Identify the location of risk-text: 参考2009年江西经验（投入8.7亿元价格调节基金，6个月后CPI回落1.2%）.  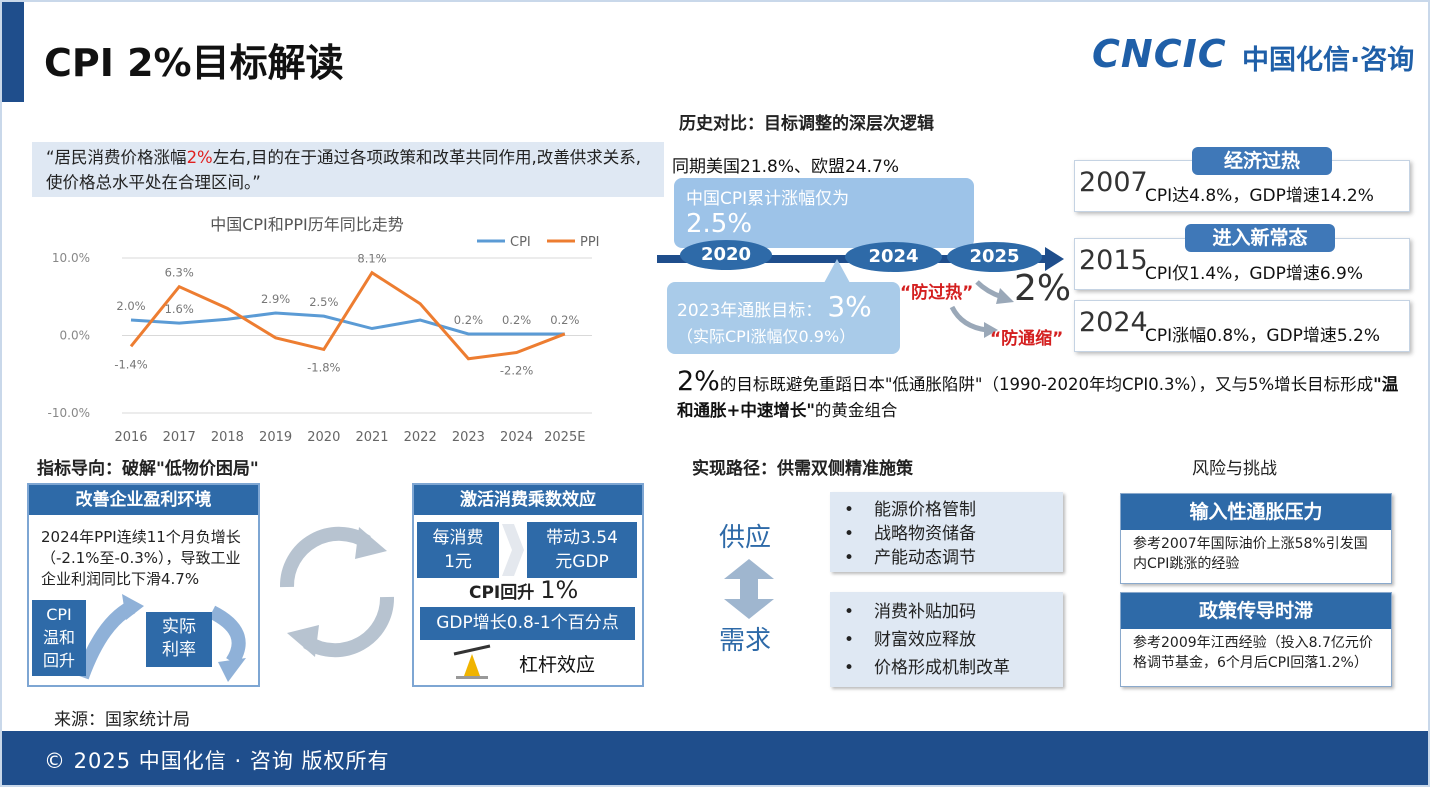
(1253, 653).